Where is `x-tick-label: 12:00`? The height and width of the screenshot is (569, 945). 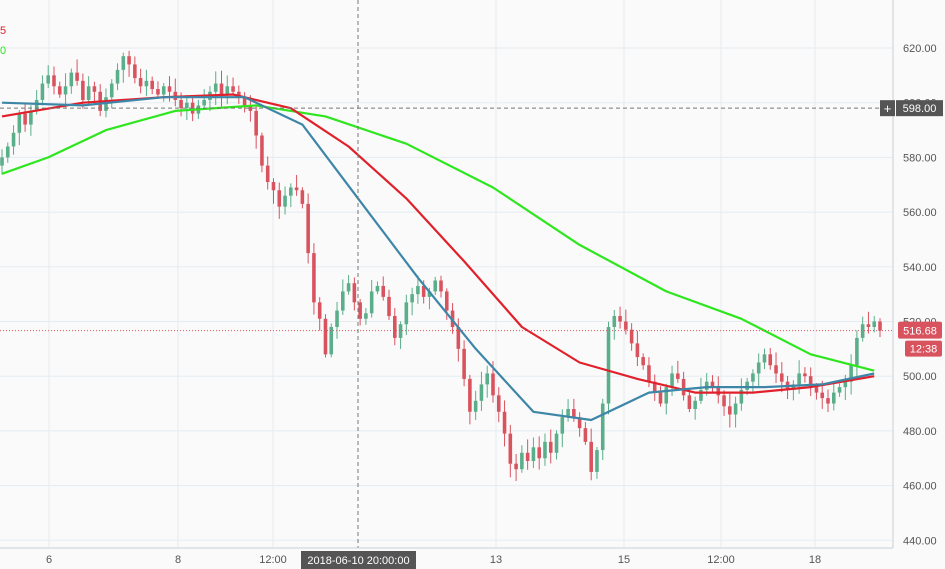
x-tick-label: 12:00 is located at coordinates (721, 560).